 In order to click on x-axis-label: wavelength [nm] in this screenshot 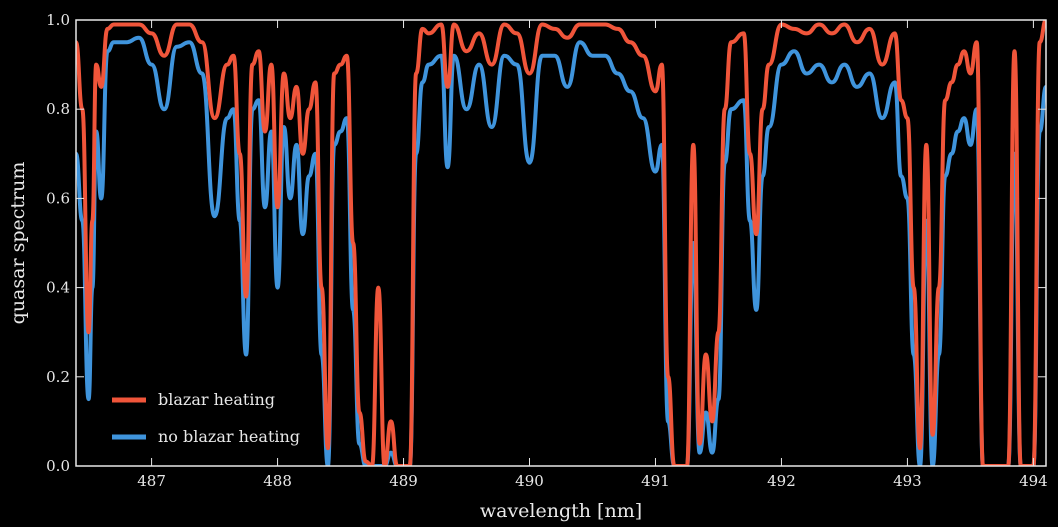, I will do `click(561, 511)`.